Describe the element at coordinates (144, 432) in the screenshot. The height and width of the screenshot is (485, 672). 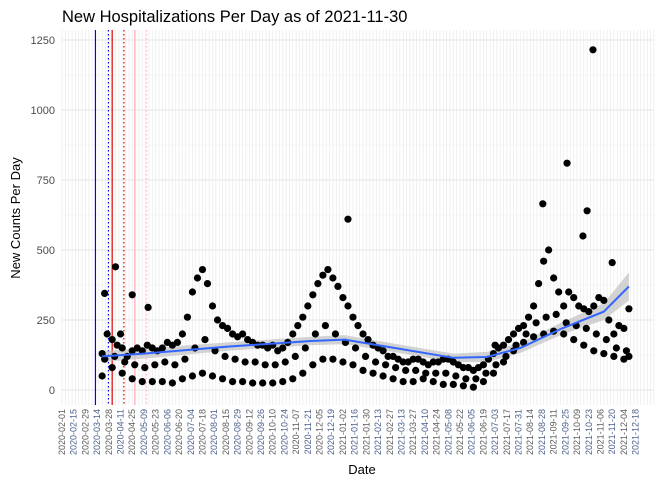
I see `x-tick-label: 2020-05-09` at that location.